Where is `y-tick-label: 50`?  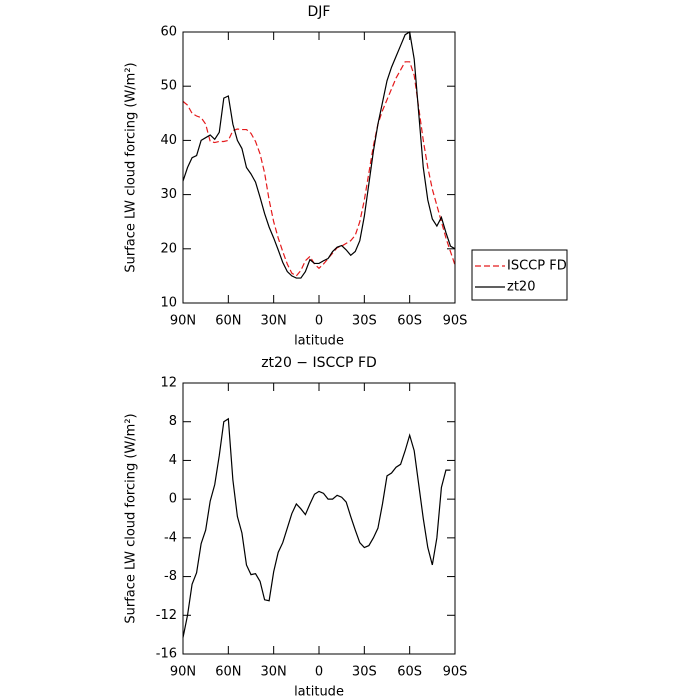 y-tick-label: 50 is located at coordinates (168, 86).